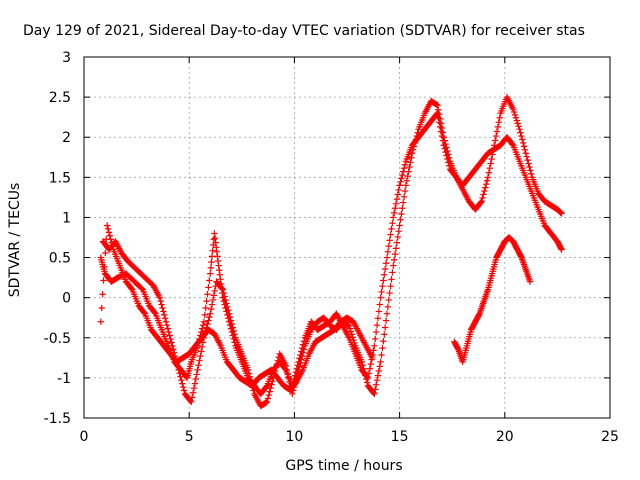 Image resolution: width=640 pixels, height=480 pixels. I want to click on x-tick-label: 20, so click(505, 437).